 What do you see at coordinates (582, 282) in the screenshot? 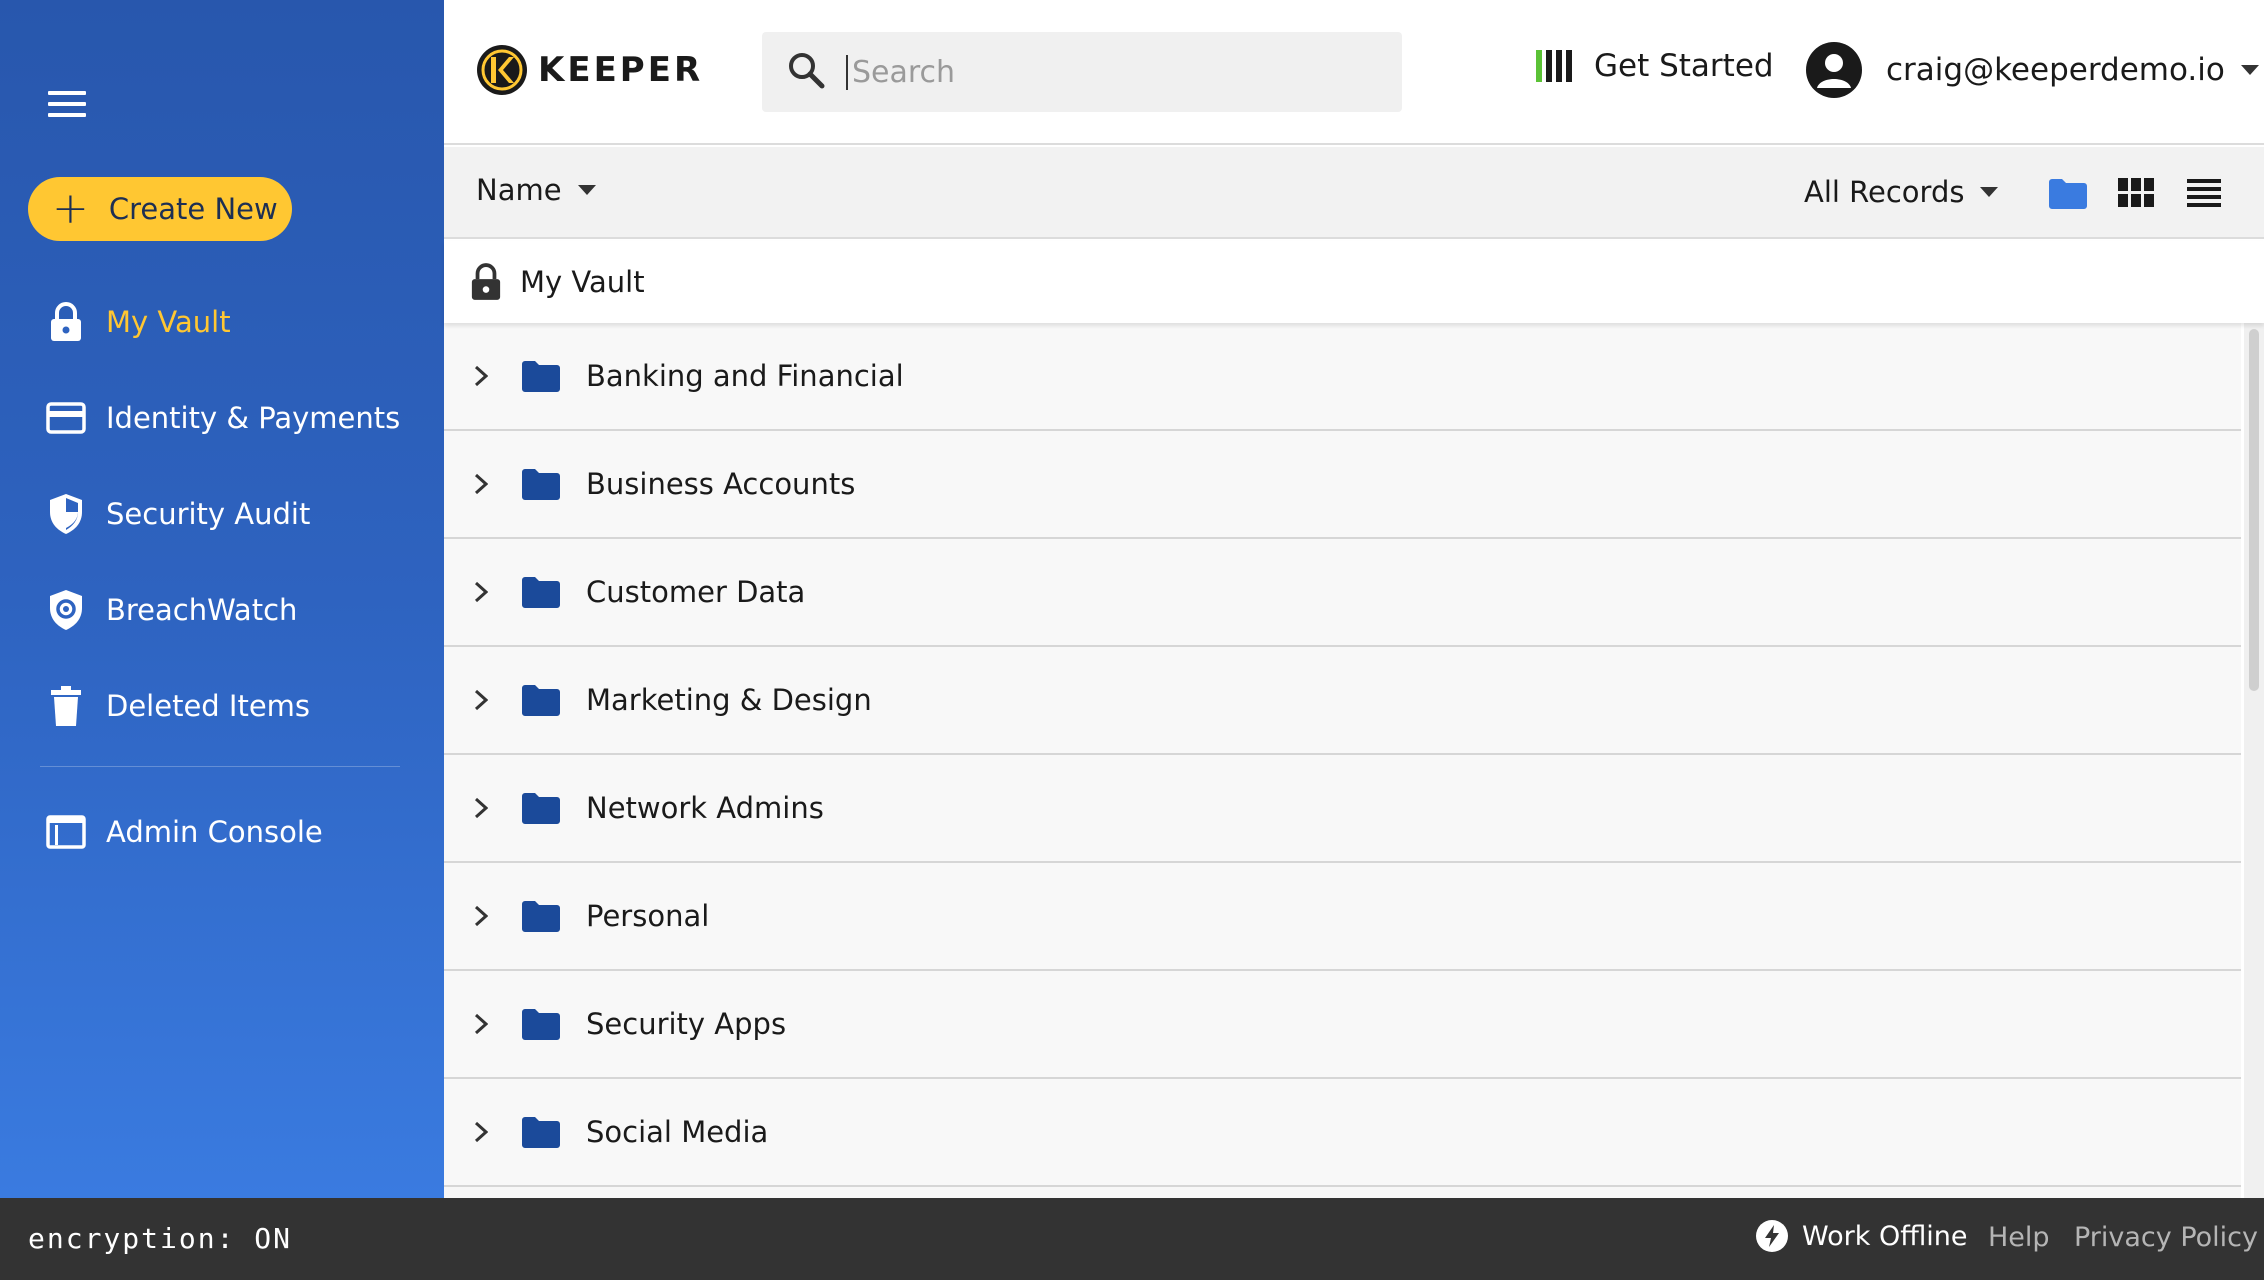
I see `breadcrumb-label: My Vault` at bounding box center [582, 282].